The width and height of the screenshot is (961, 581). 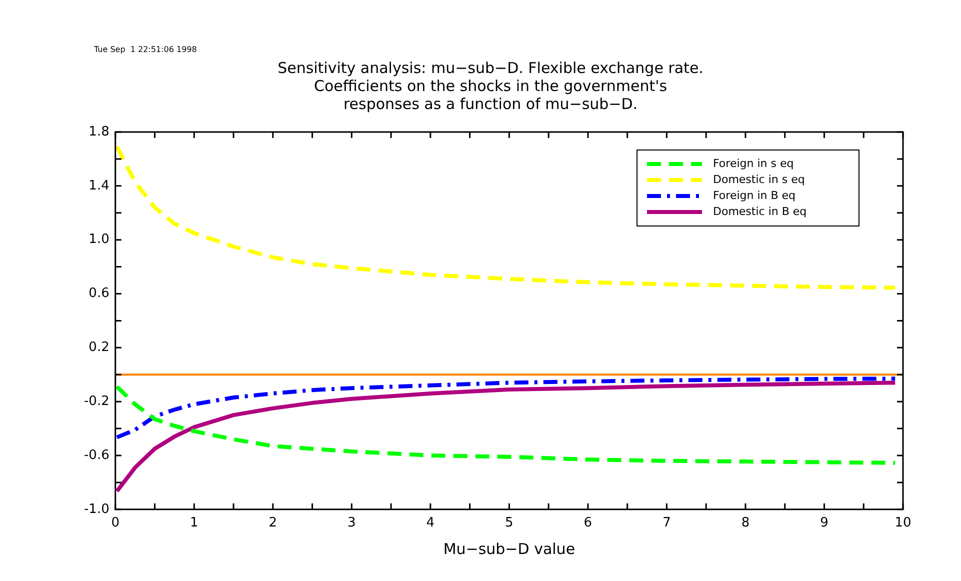 I want to click on y-tick-label: 1.4, so click(x=99, y=186).